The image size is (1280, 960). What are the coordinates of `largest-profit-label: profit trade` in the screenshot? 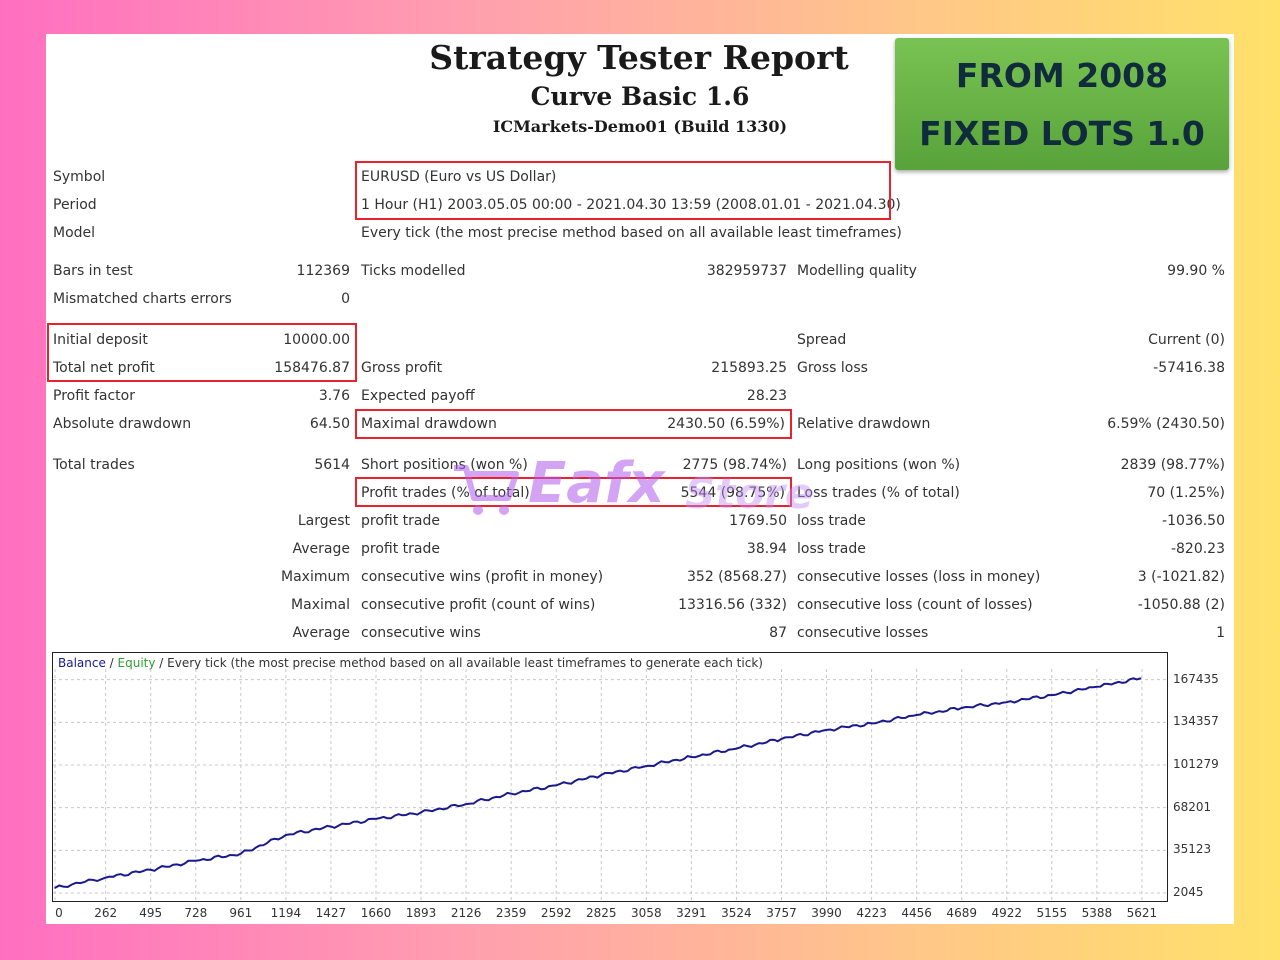 It's located at (400, 521).